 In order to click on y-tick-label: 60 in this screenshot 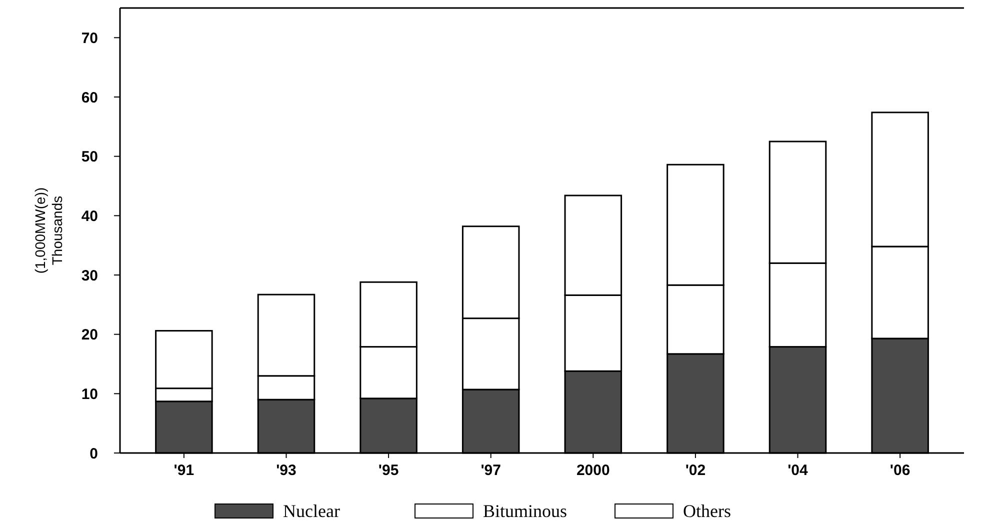, I will do `click(89, 97)`.